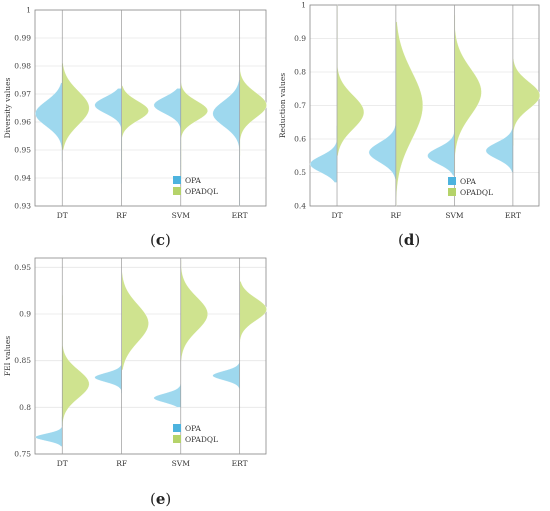  I want to click on panel-label-c: (c), so click(160, 240).